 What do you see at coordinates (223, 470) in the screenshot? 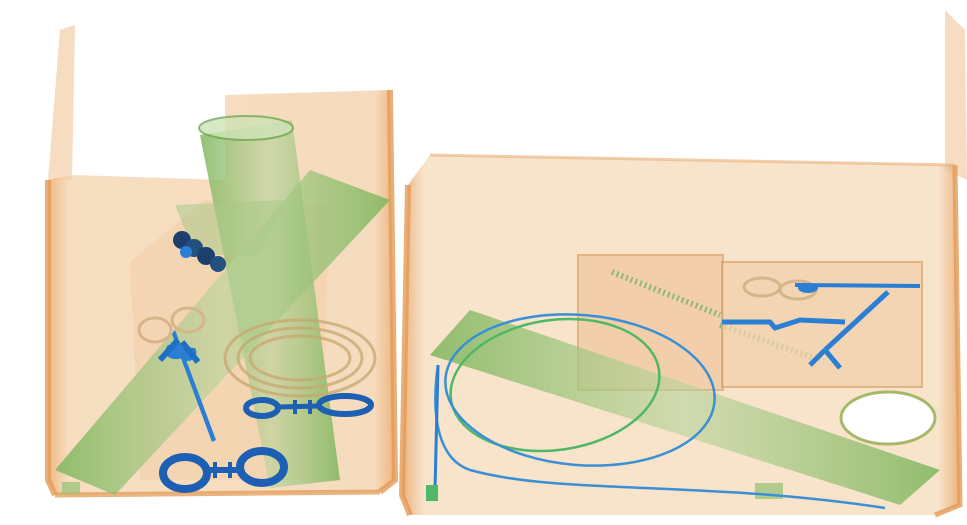
I see `left-handcuffs-large` at bounding box center [223, 470].